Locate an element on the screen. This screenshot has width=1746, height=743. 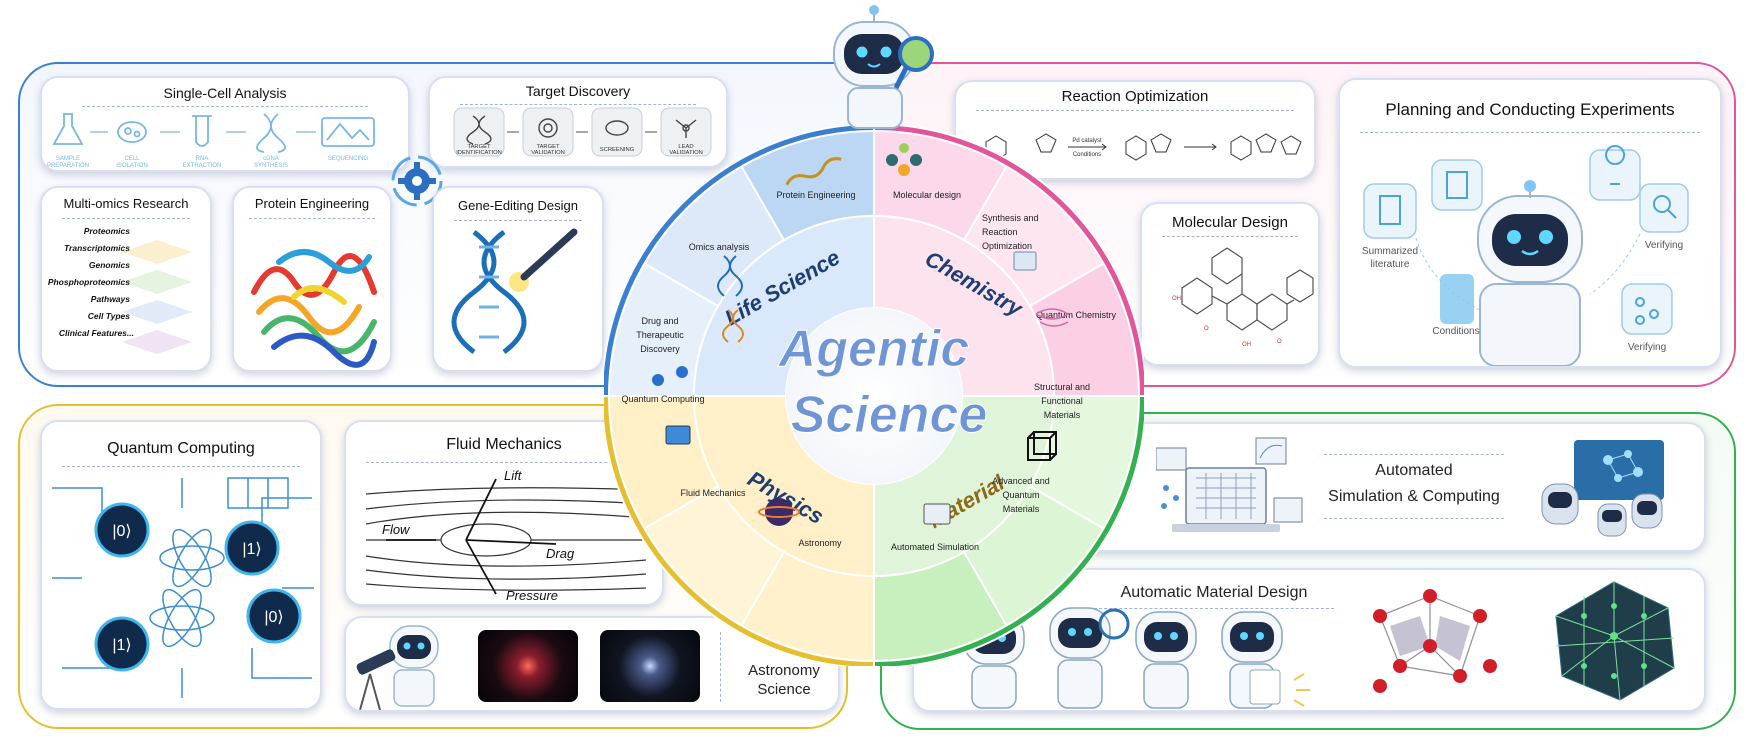
svg-text: EXTRACTION is located at coordinates (202, 166).